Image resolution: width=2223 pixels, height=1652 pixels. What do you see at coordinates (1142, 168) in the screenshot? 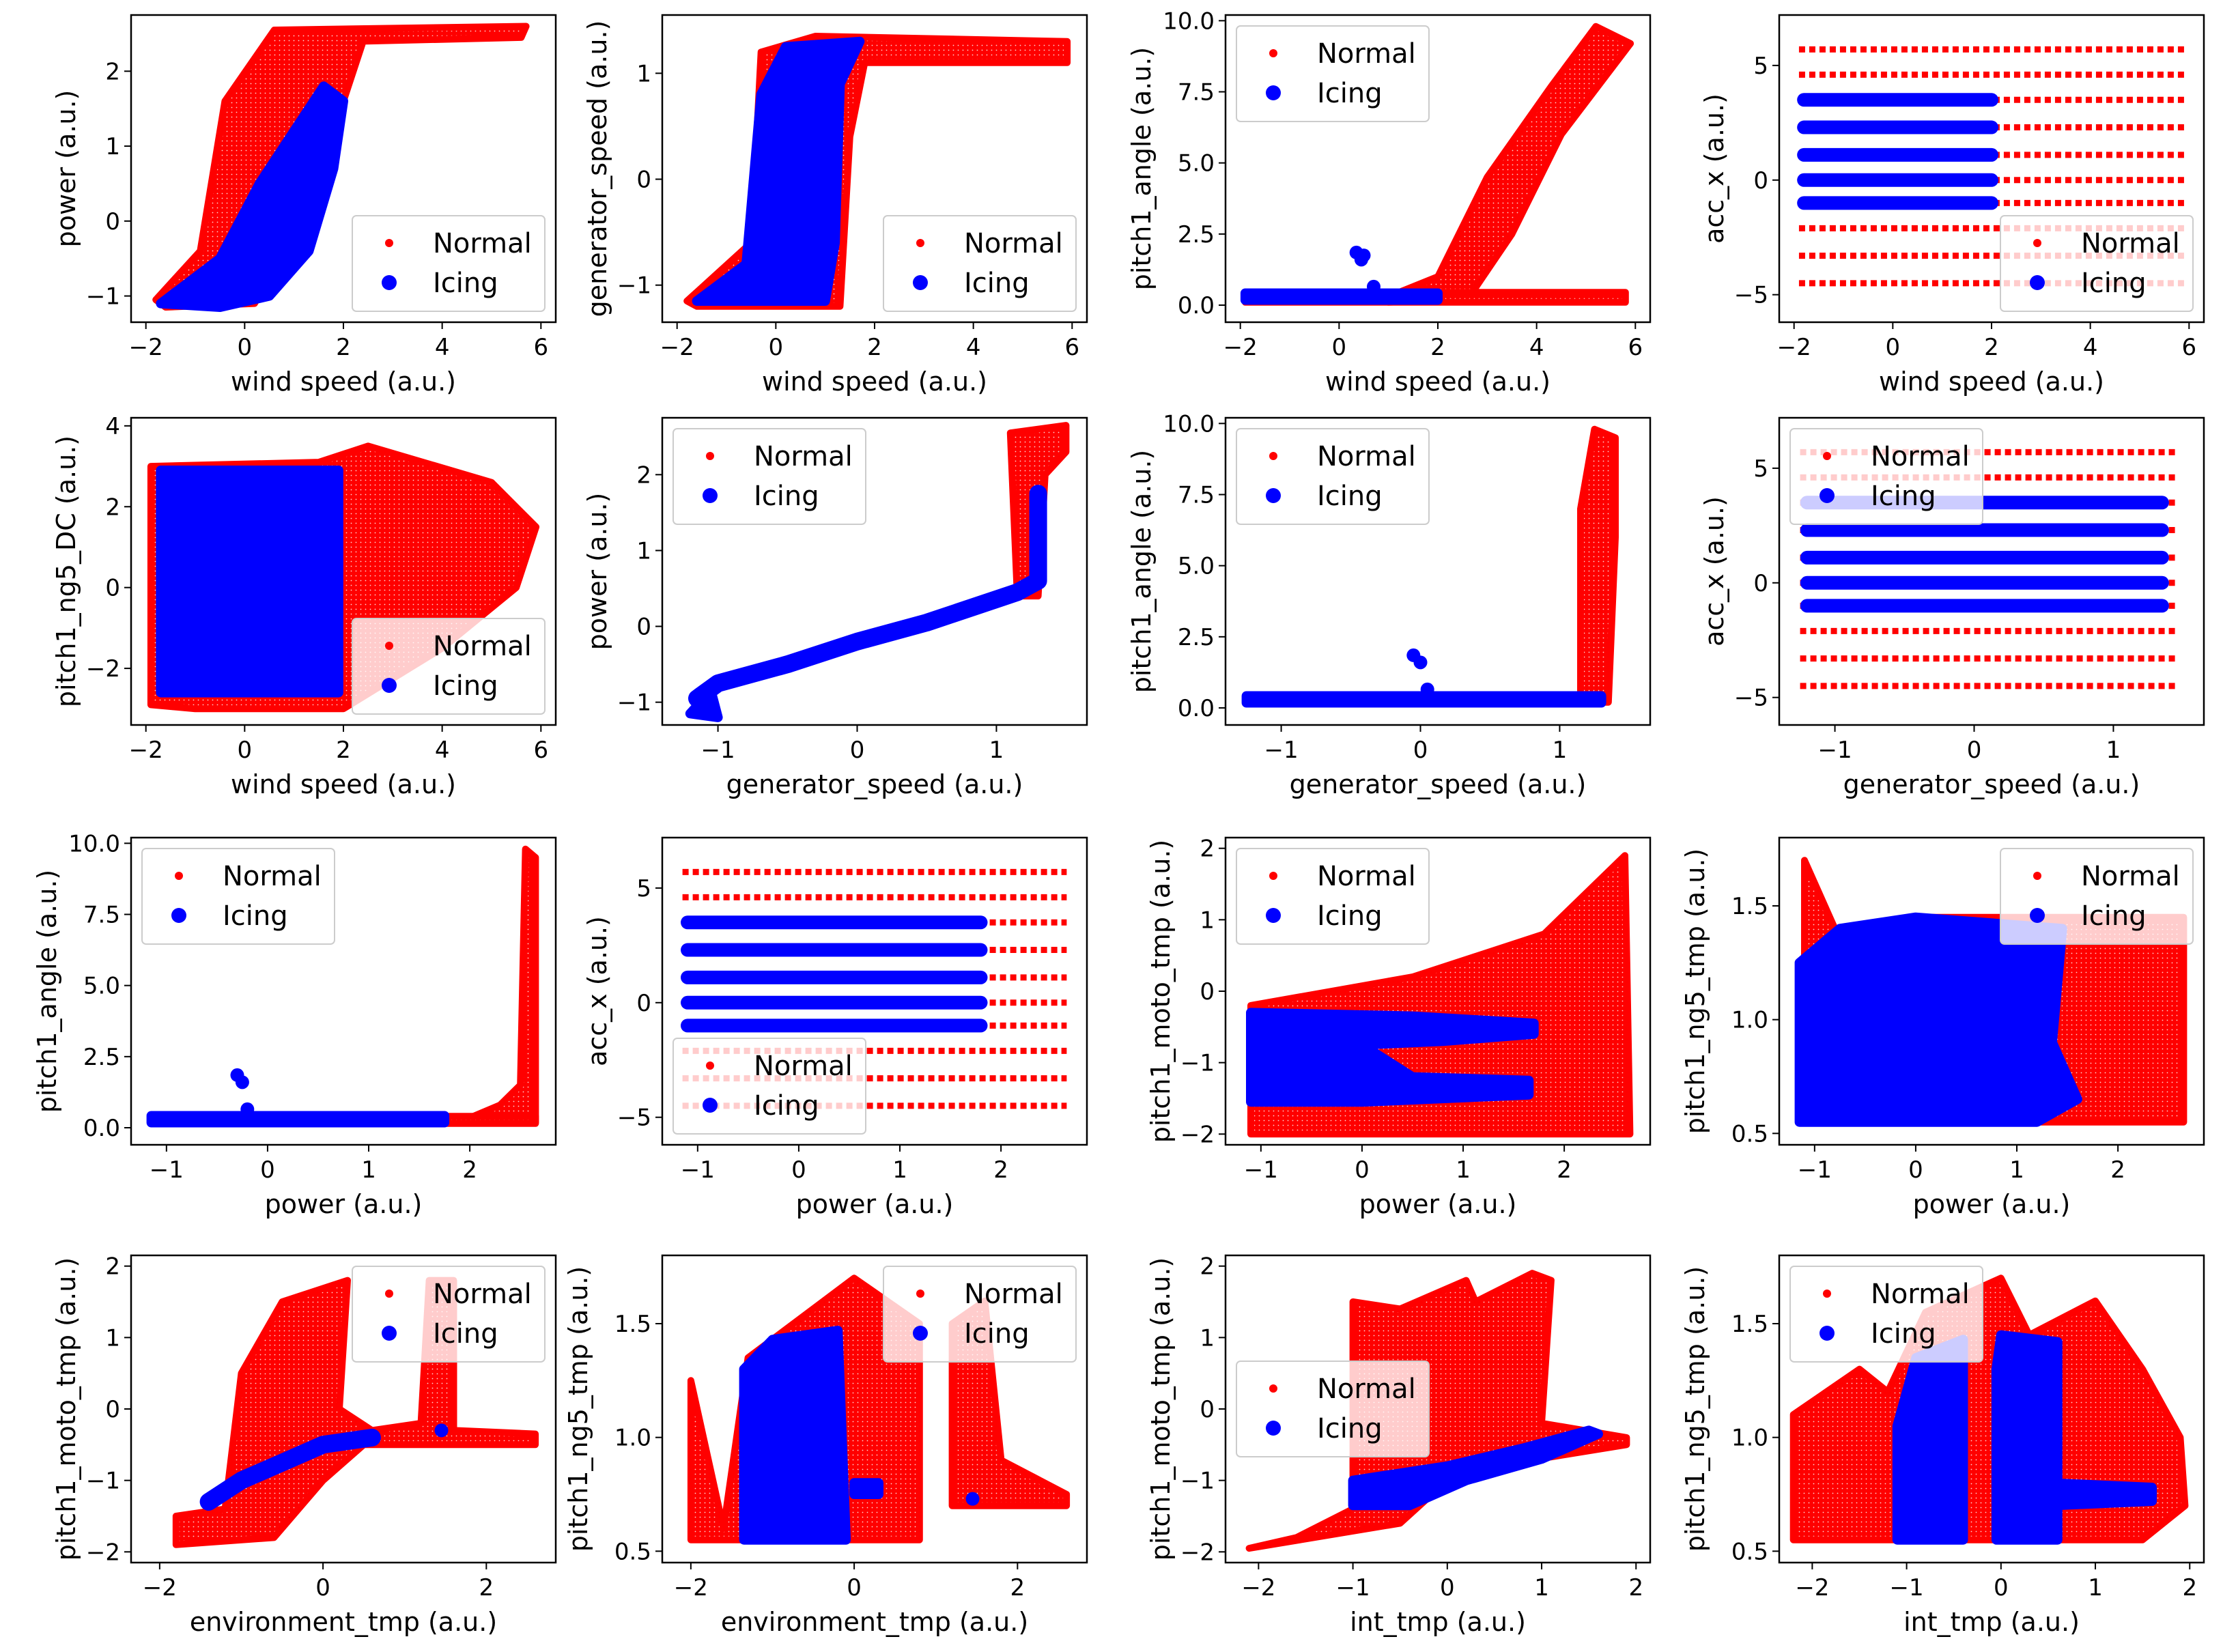
I see `y-axis-label: pitch1_angle (a.u.)` at bounding box center [1142, 168].